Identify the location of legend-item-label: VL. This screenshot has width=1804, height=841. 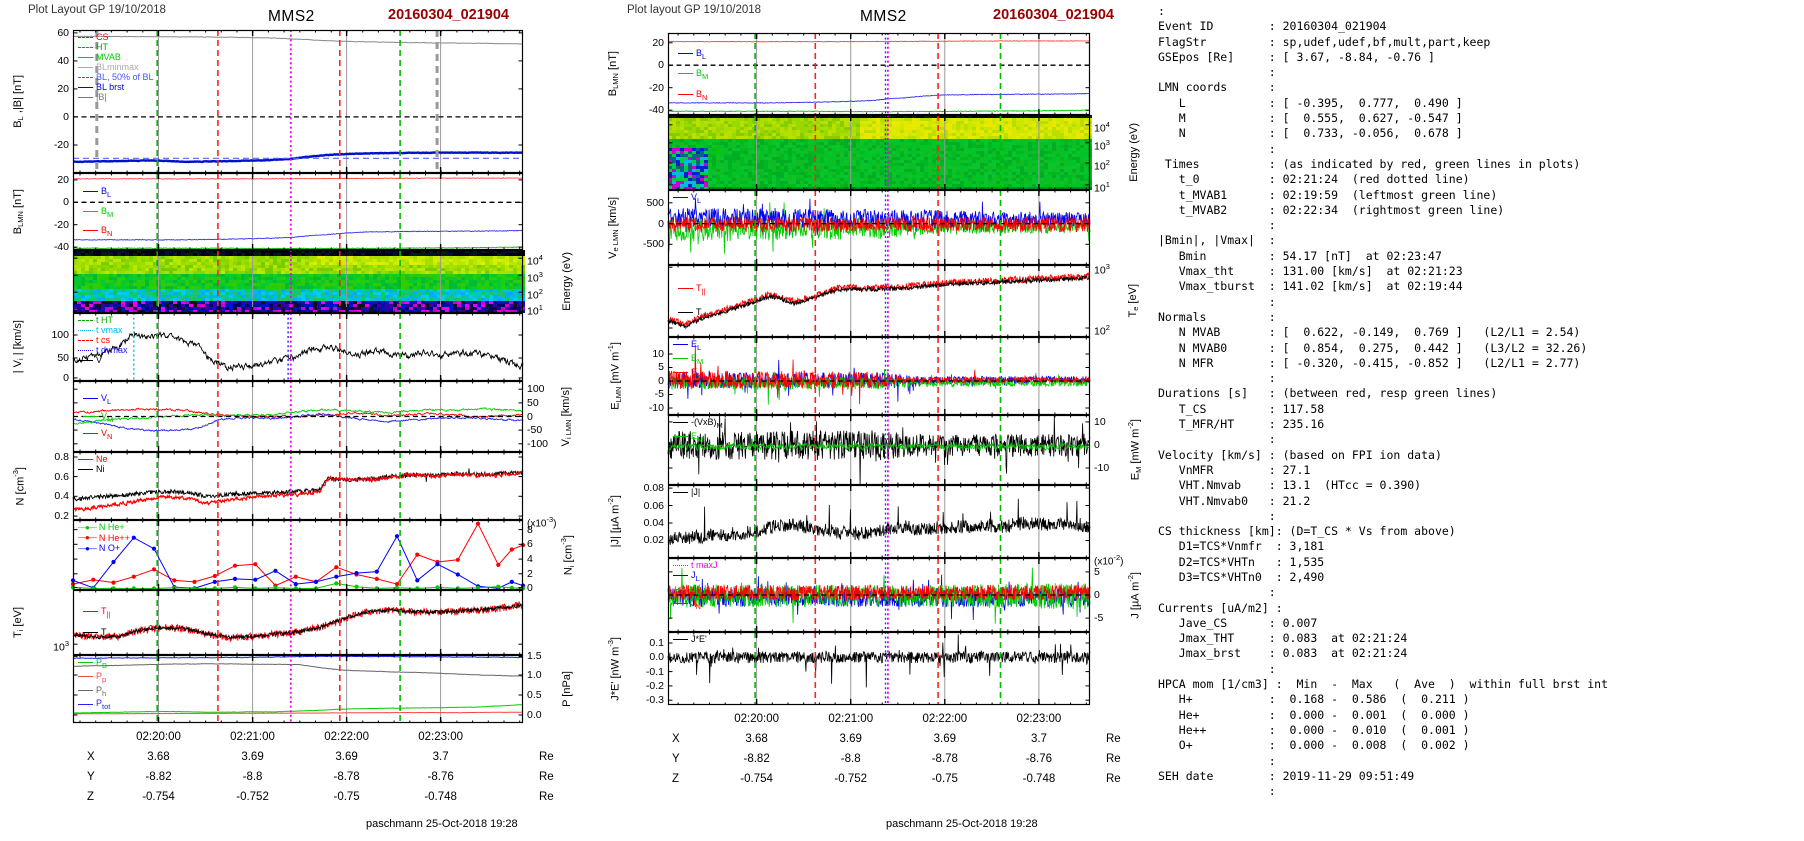
(696, 198).